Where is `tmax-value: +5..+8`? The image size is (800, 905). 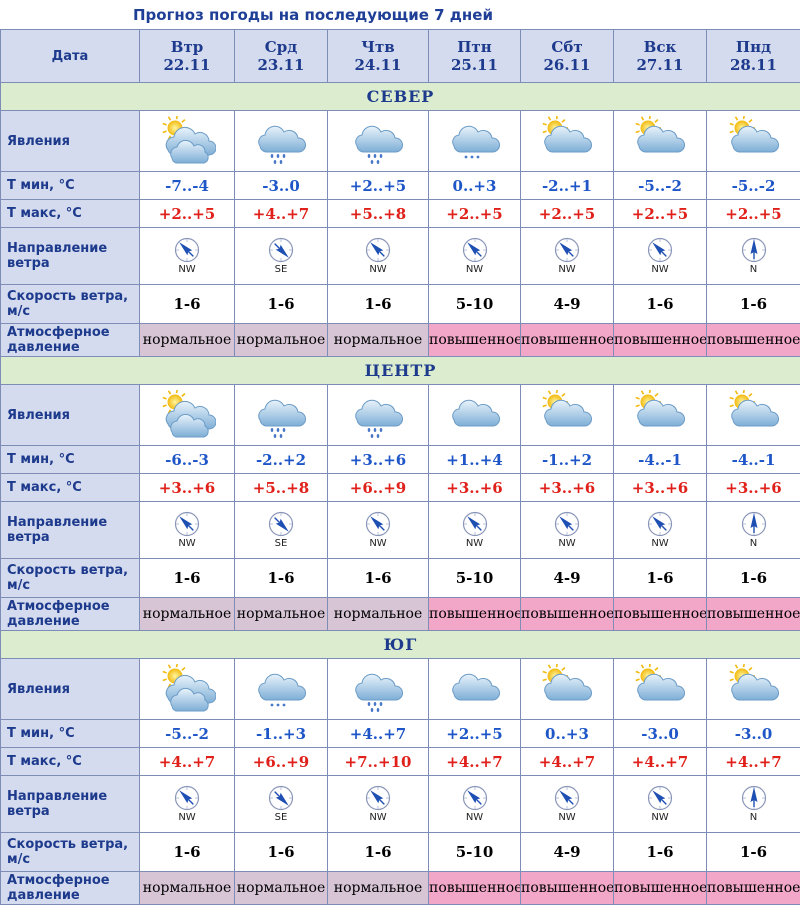 tmax-value: +5..+8 is located at coordinates (281, 488).